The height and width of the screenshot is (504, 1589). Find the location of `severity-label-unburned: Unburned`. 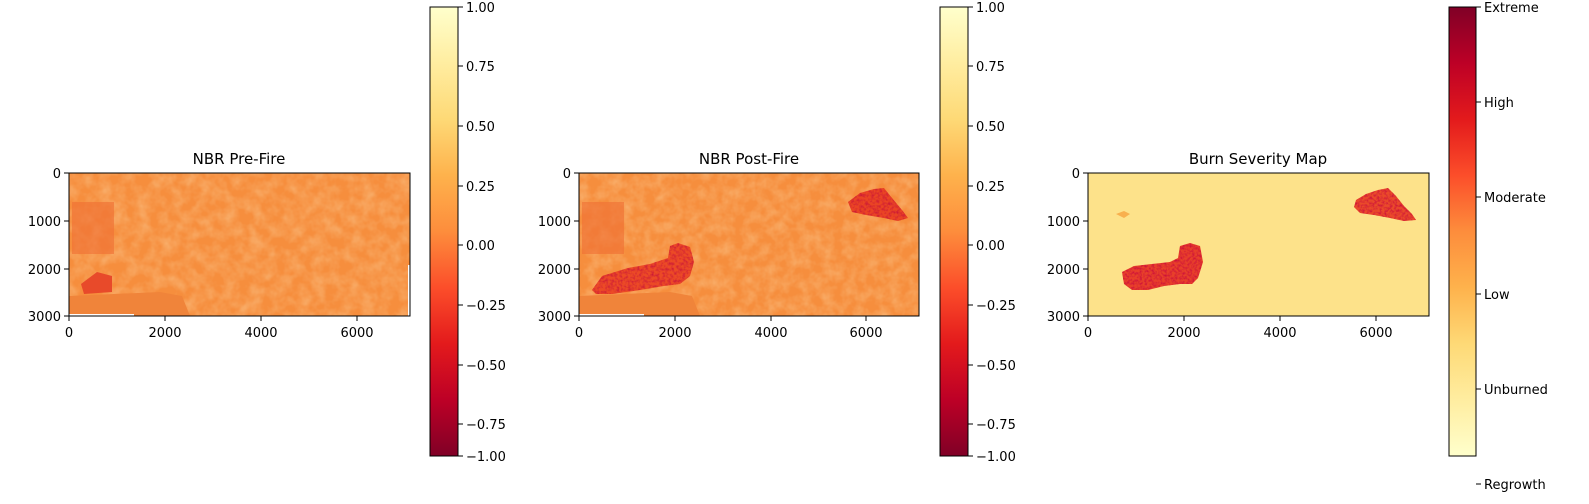

severity-label-unburned: Unburned is located at coordinates (1516, 390).